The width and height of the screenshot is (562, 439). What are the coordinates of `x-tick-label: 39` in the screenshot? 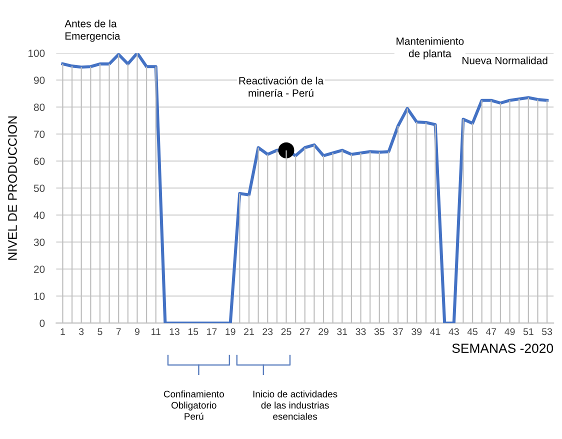 It's located at (417, 332).